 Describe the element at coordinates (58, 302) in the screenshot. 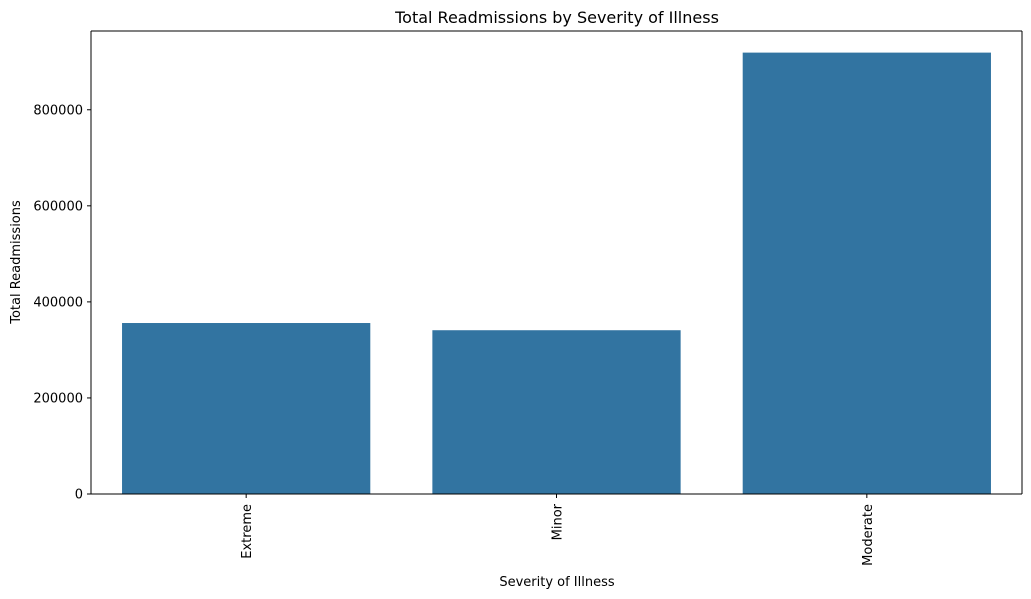

I see `y-tick-label: 400000` at that location.